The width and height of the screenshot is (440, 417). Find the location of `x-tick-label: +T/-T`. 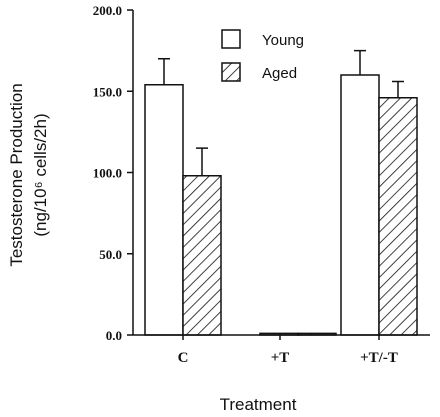

x-tick-label: +T/-T is located at coordinates (379, 358).